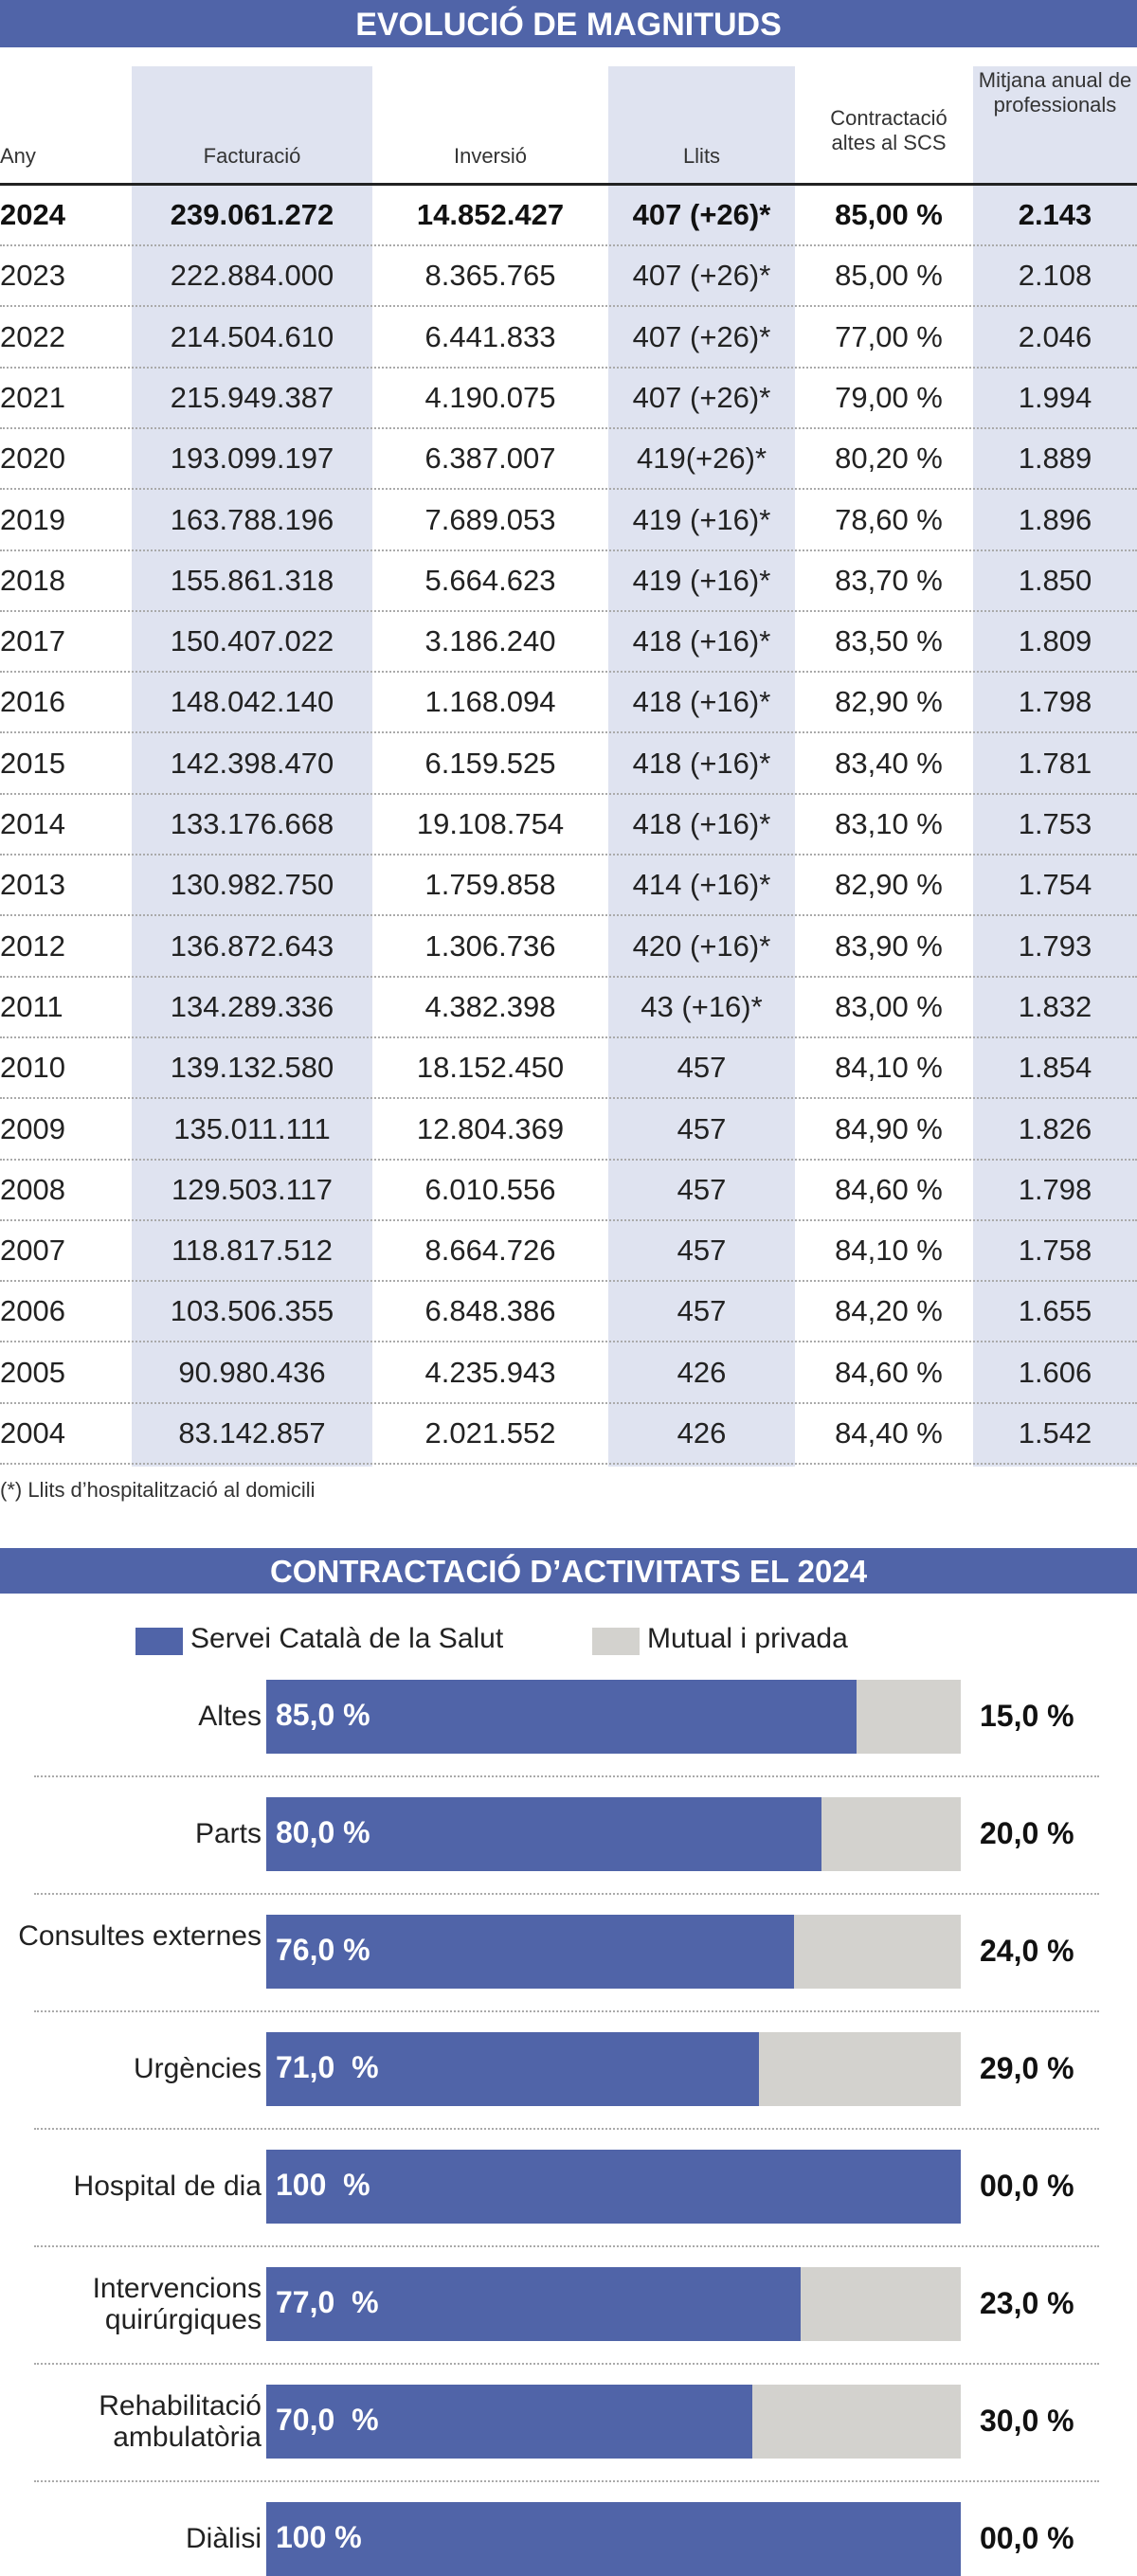 This screenshot has width=1137, height=2576. I want to click on bar-value-mutual: 20,0 %, so click(1027, 1833).